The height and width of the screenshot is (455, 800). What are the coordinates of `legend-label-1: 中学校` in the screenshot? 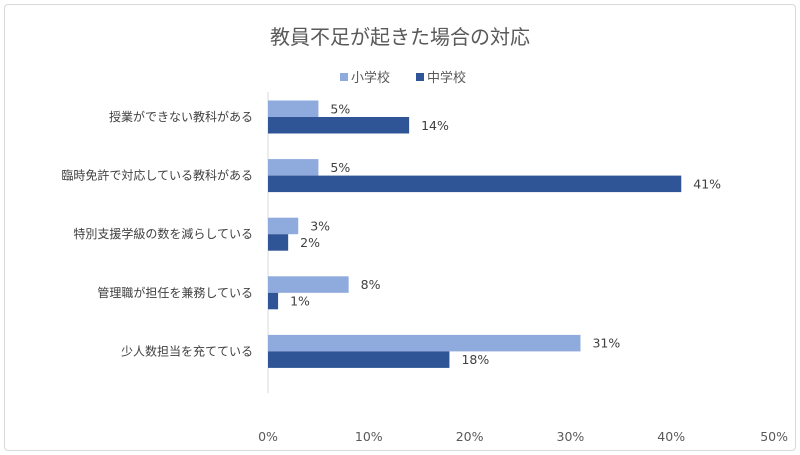 It's located at (446, 78).